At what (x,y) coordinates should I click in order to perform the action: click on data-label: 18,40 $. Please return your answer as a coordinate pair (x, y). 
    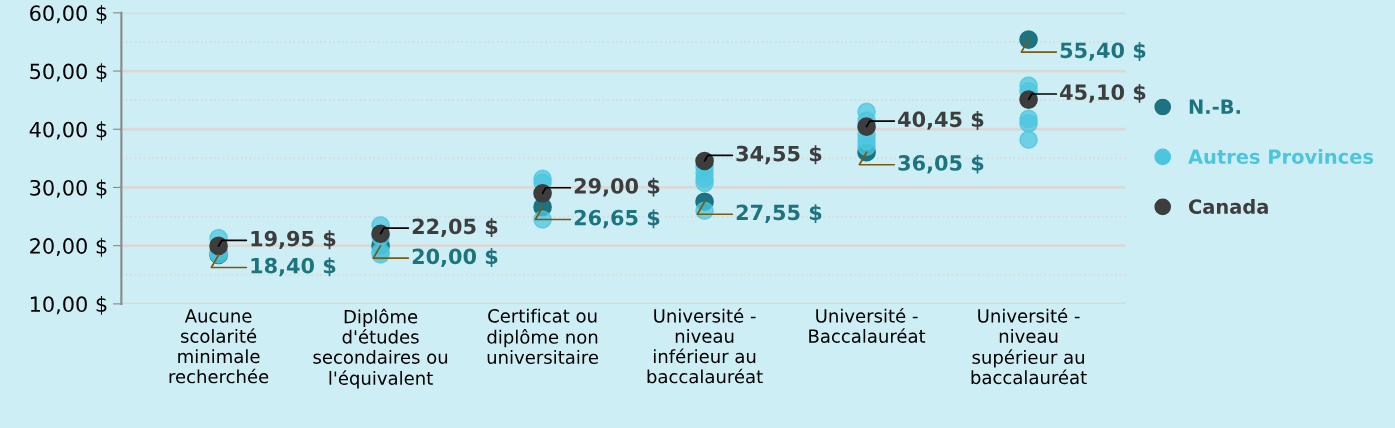
    Looking at the image, I should click on (293, 267).